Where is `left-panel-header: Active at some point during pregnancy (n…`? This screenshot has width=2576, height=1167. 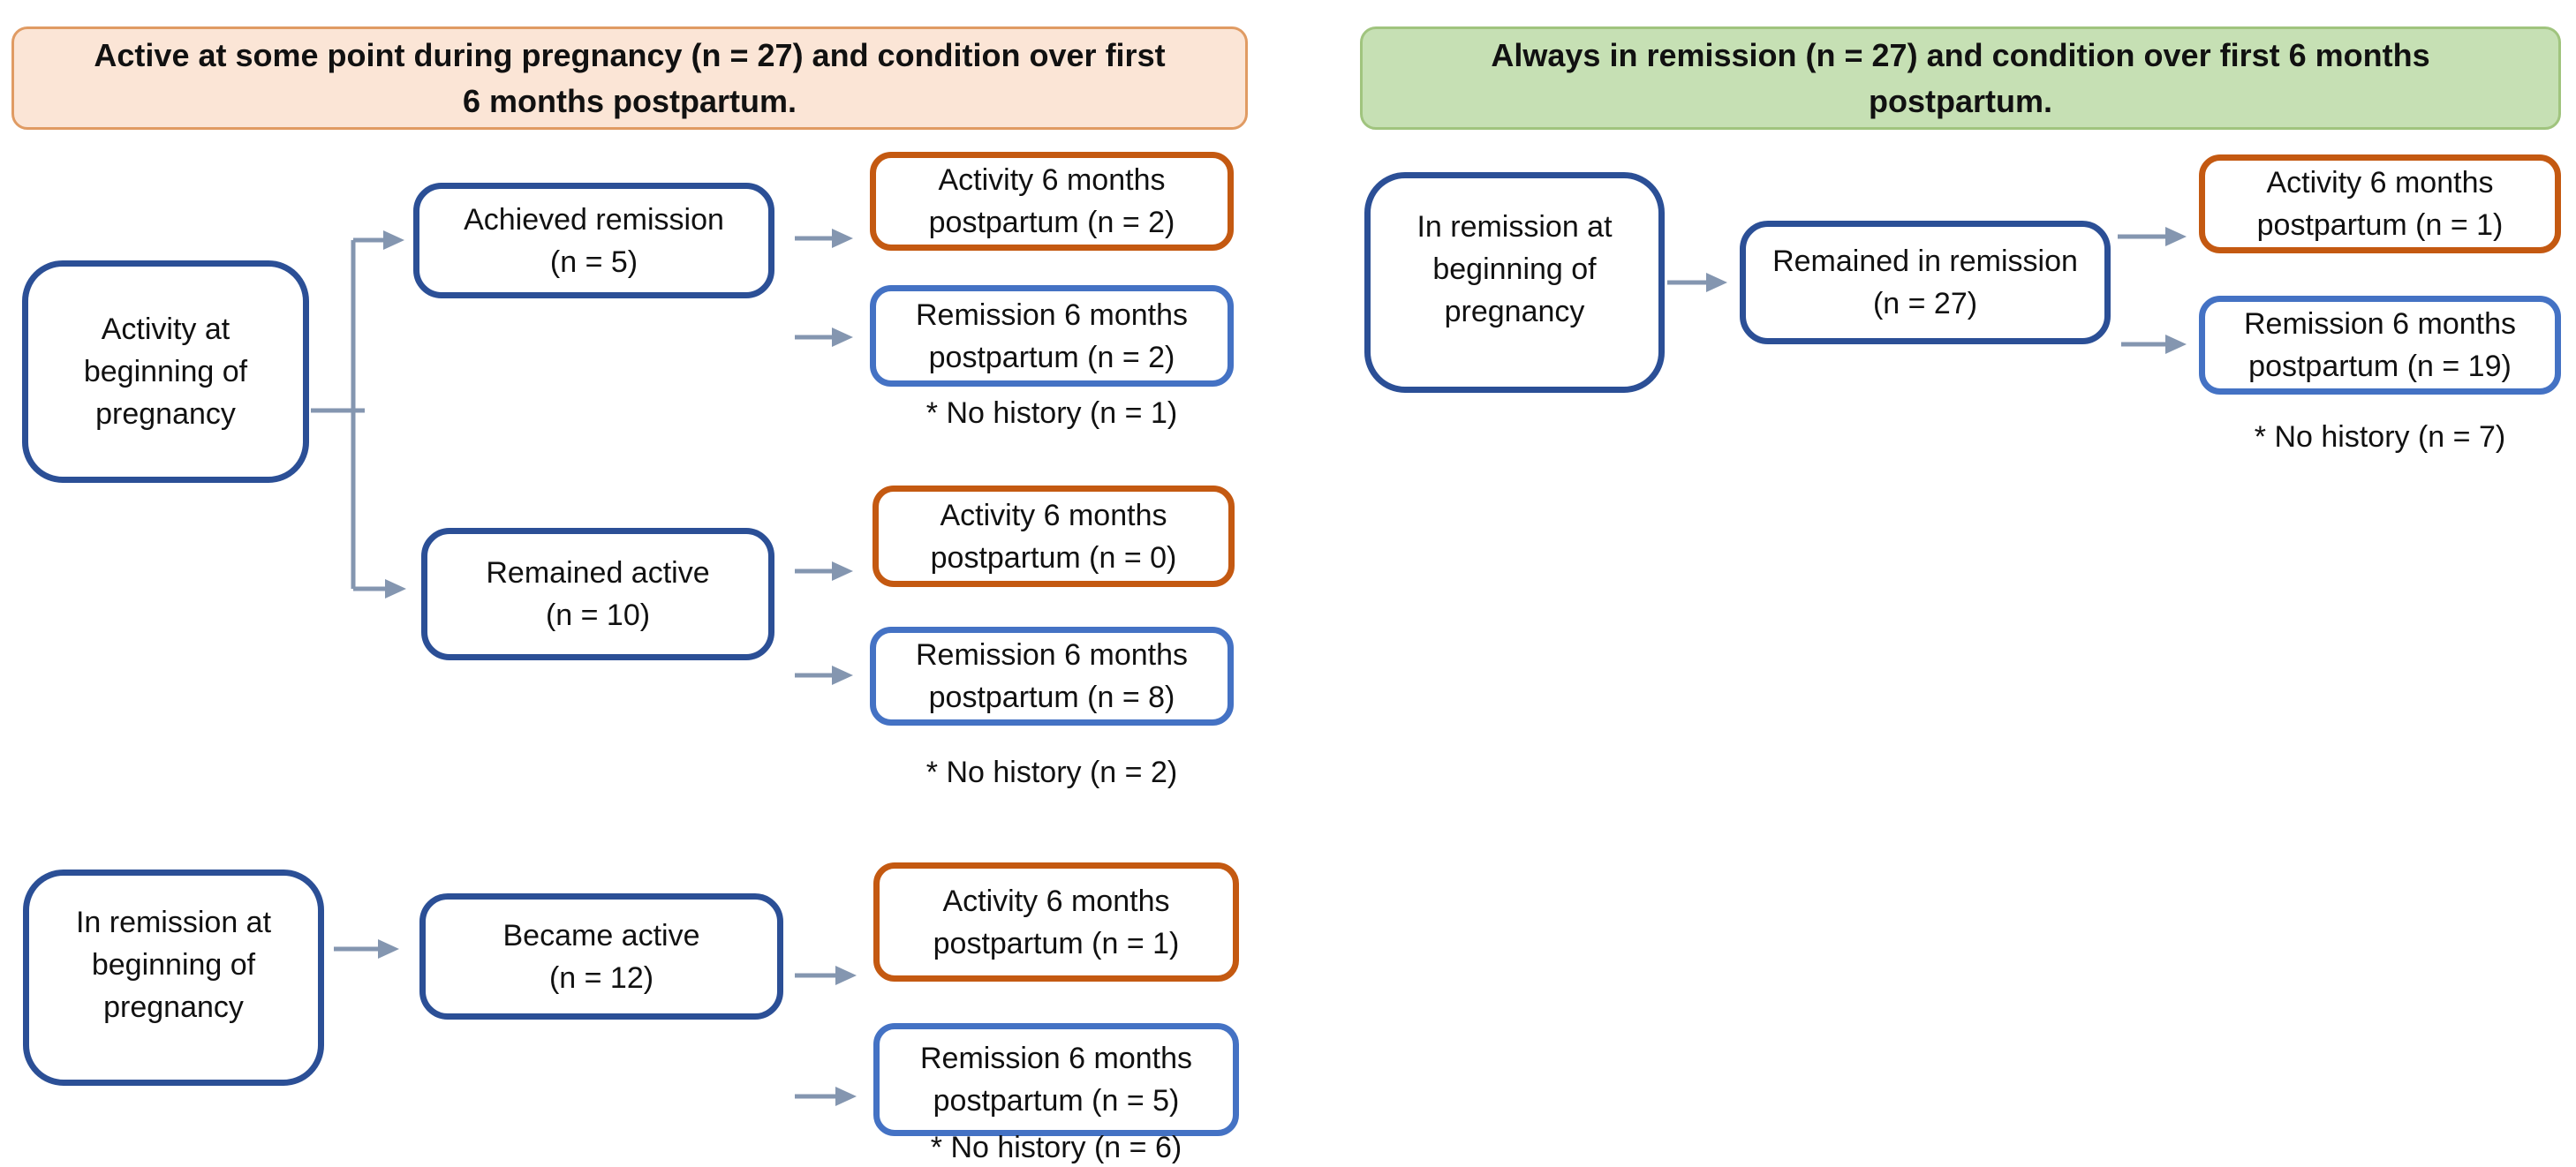 left-panel-header: Active at some point during pregnancy (n… is located at coordinates (629, 78).